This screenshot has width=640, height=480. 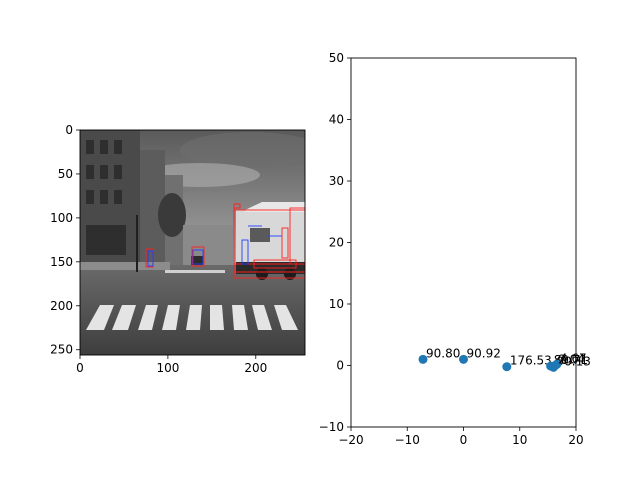 I want to click on point-label: 89.71, so click(x=571, y=360).